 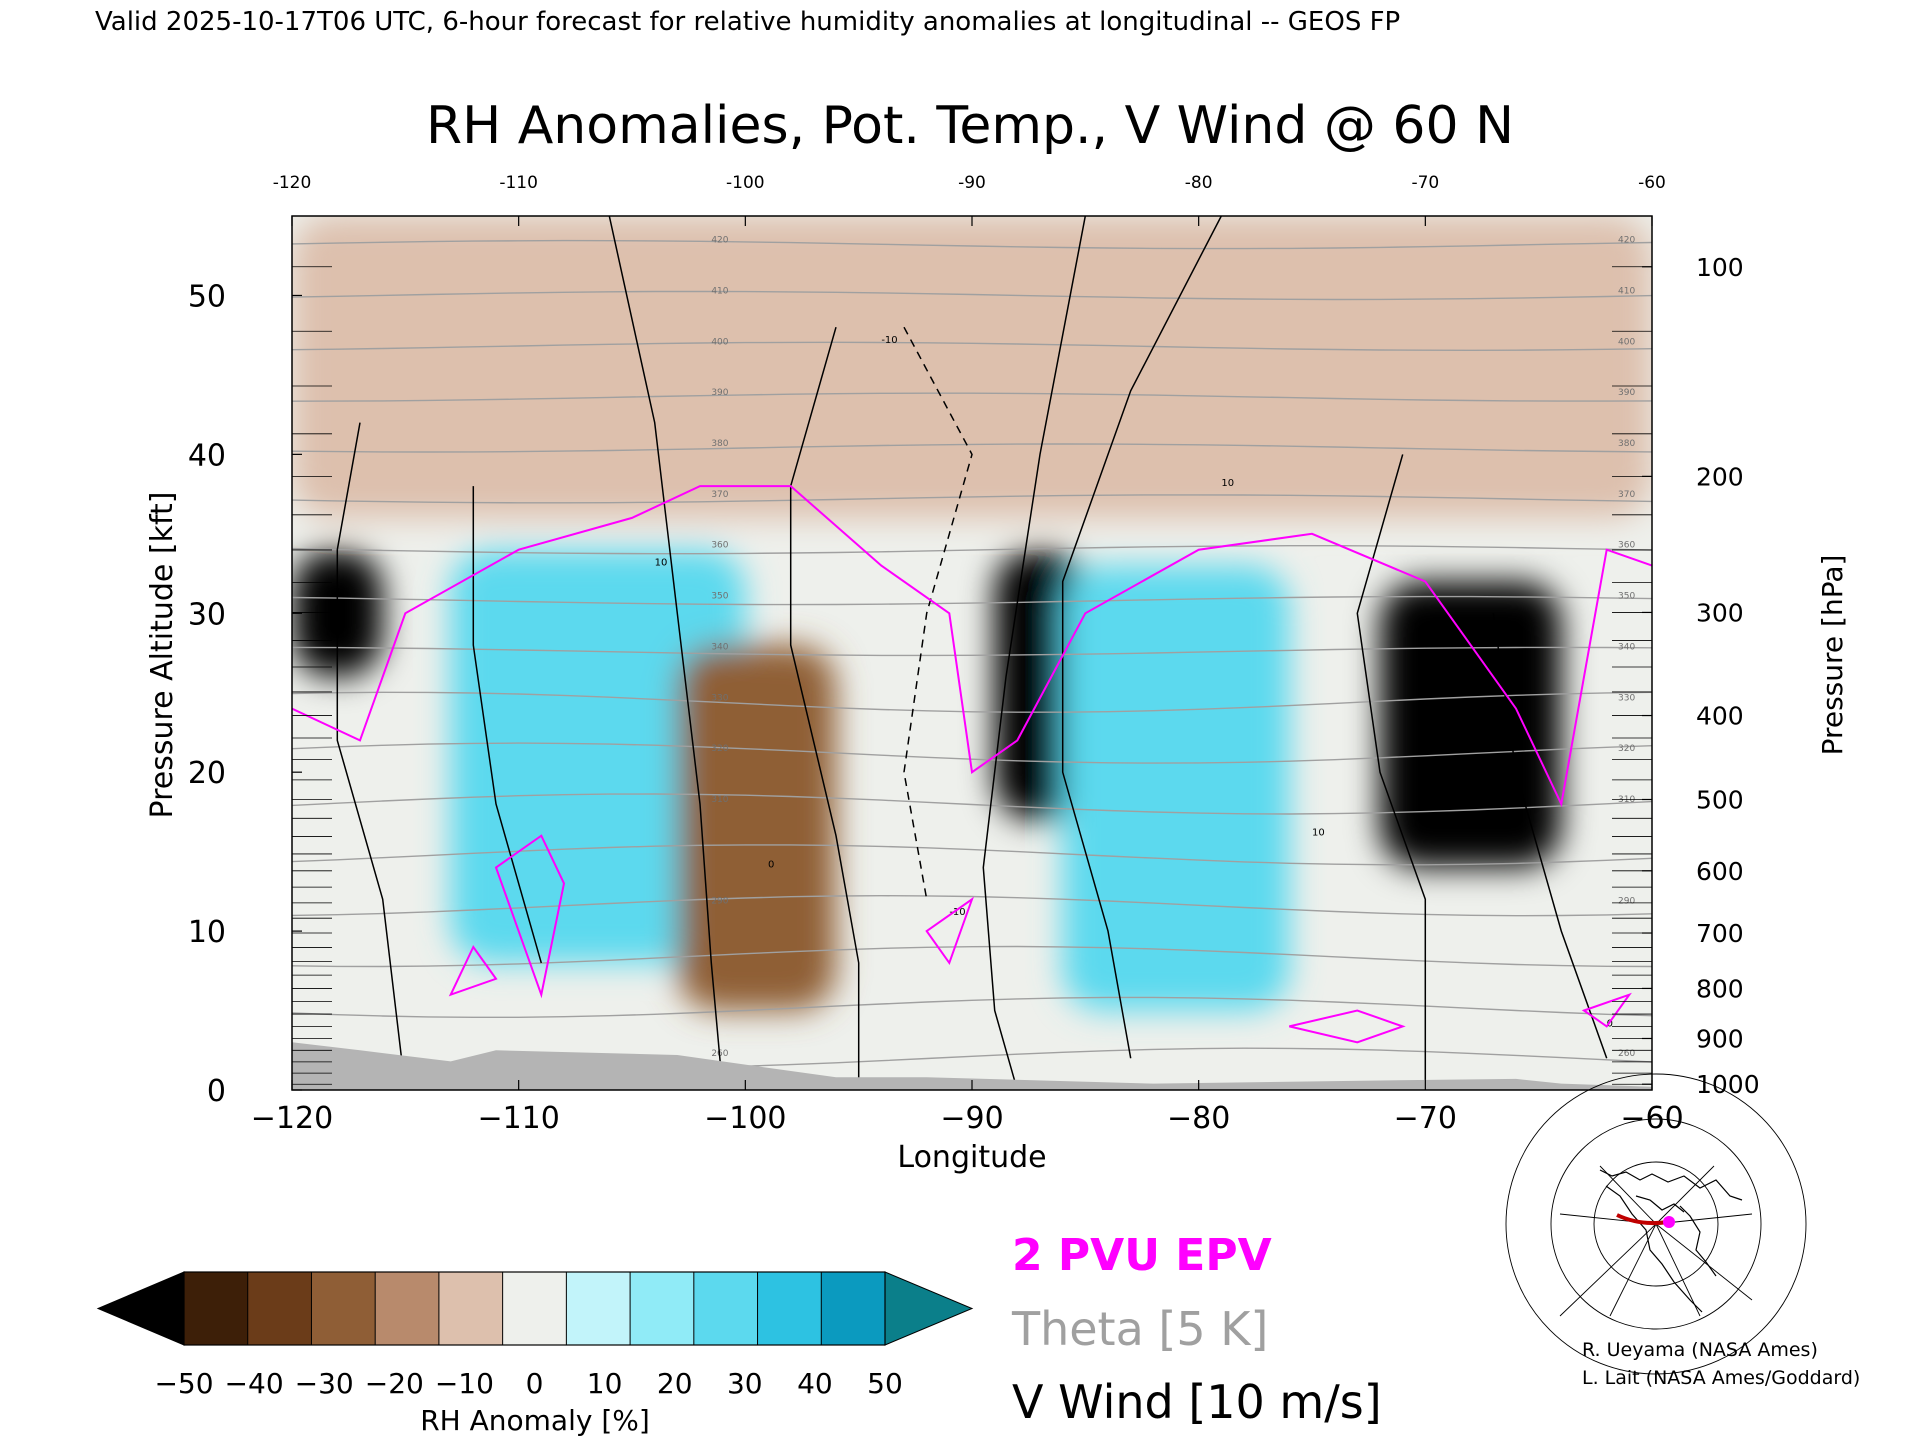 I want to click on theta-label: 340, so click(x=719, y=647).